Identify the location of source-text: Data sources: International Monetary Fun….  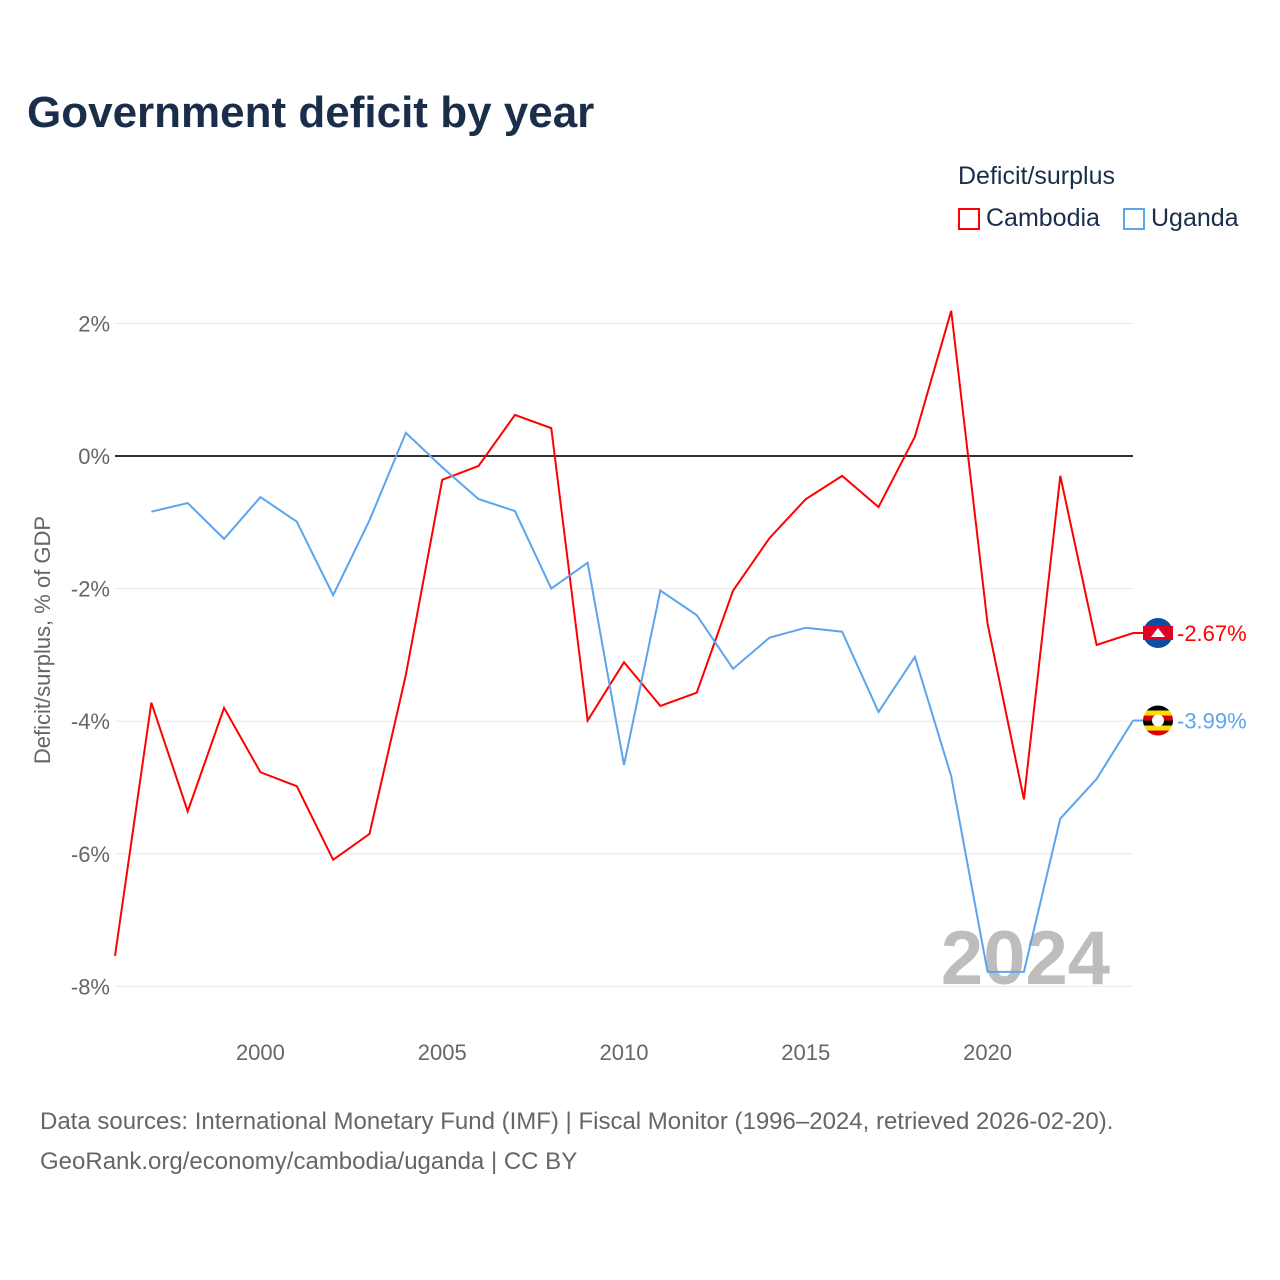
(577, 1121).